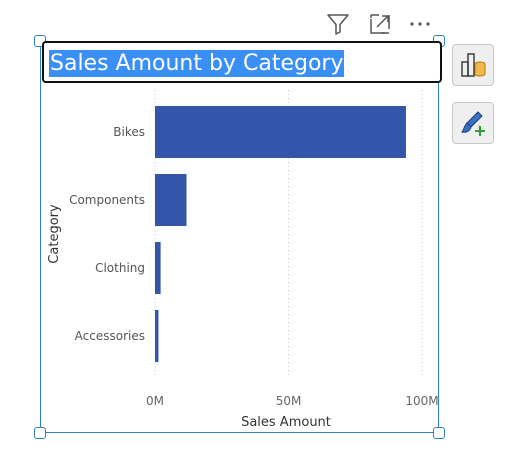 The width and height of the screenshot is (518, 459). Describe the element at coordinates (40, 433) in the screenshot. I see `resize-handle-bottom-left` at that location.